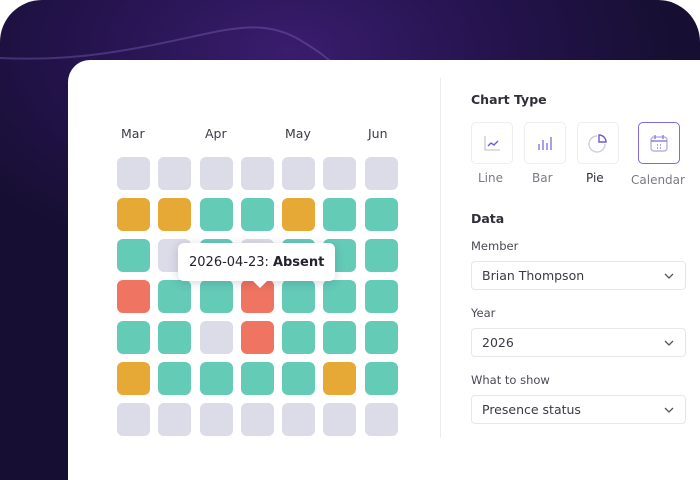 The width and height of the screenshot is (700, 480). I want to click on month-label: Apr, so click(216, 133).